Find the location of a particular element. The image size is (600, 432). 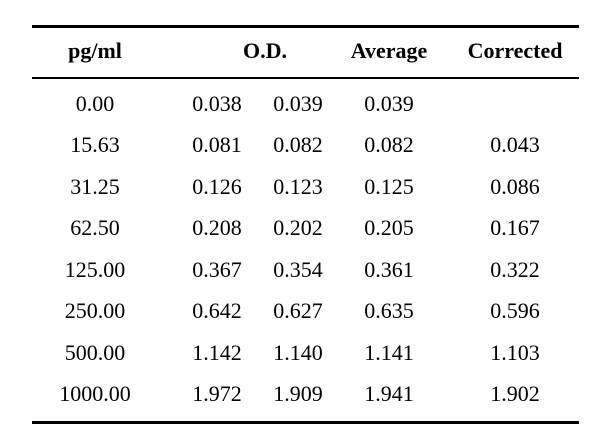

table-row: 250.00 0.642 0.627 0.635 0.596 is located at coordinates (305, 312).